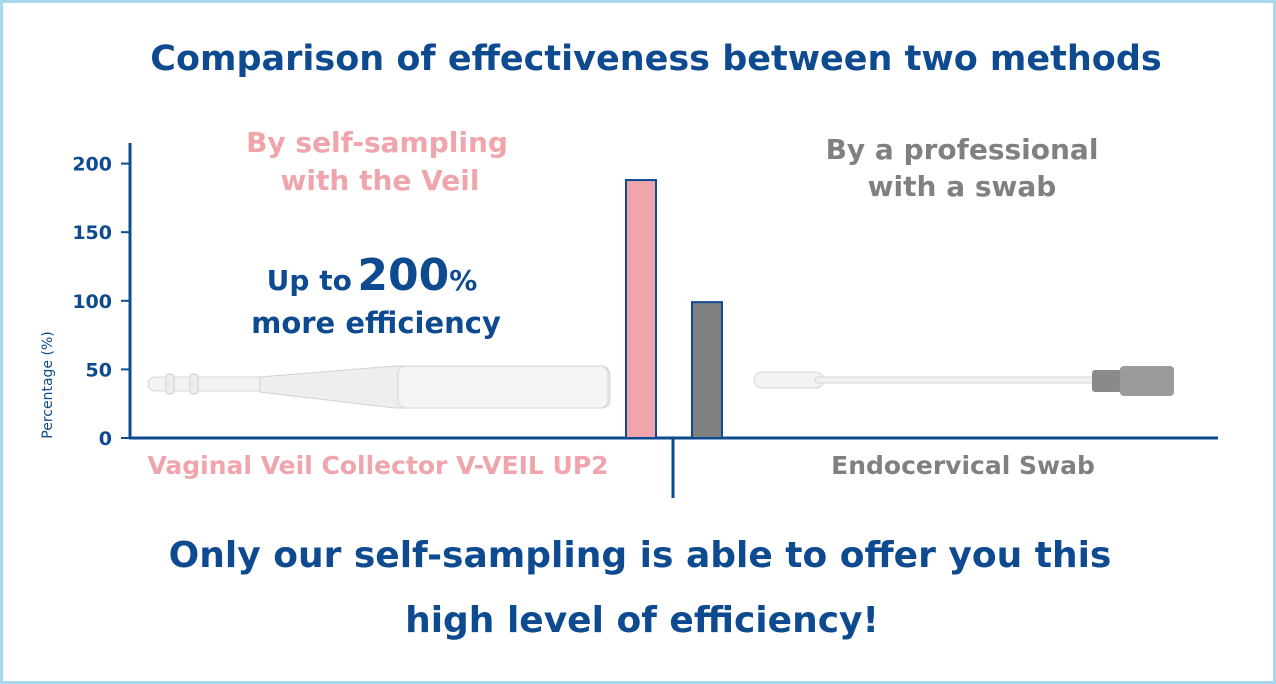 The image size is (1276, 684). What do you see at coordinates (376, 323) in the screenshot?
I see `highlight-suffix: more efficiency` at bounding box center [376, 323].